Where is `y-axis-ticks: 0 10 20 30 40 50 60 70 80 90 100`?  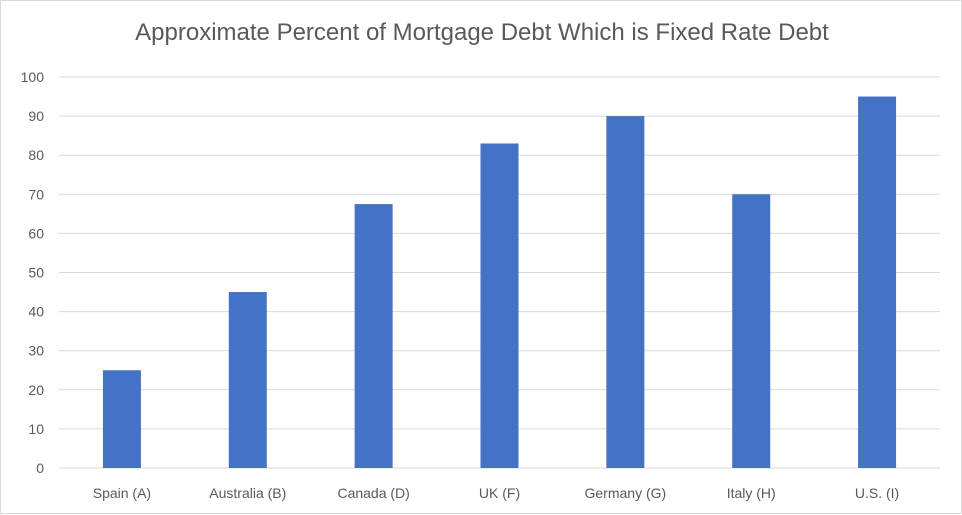
y-axis-ticks: 0 10 20 30 40 50 60 70 80 90 100 is located at coordinates (33, 272).